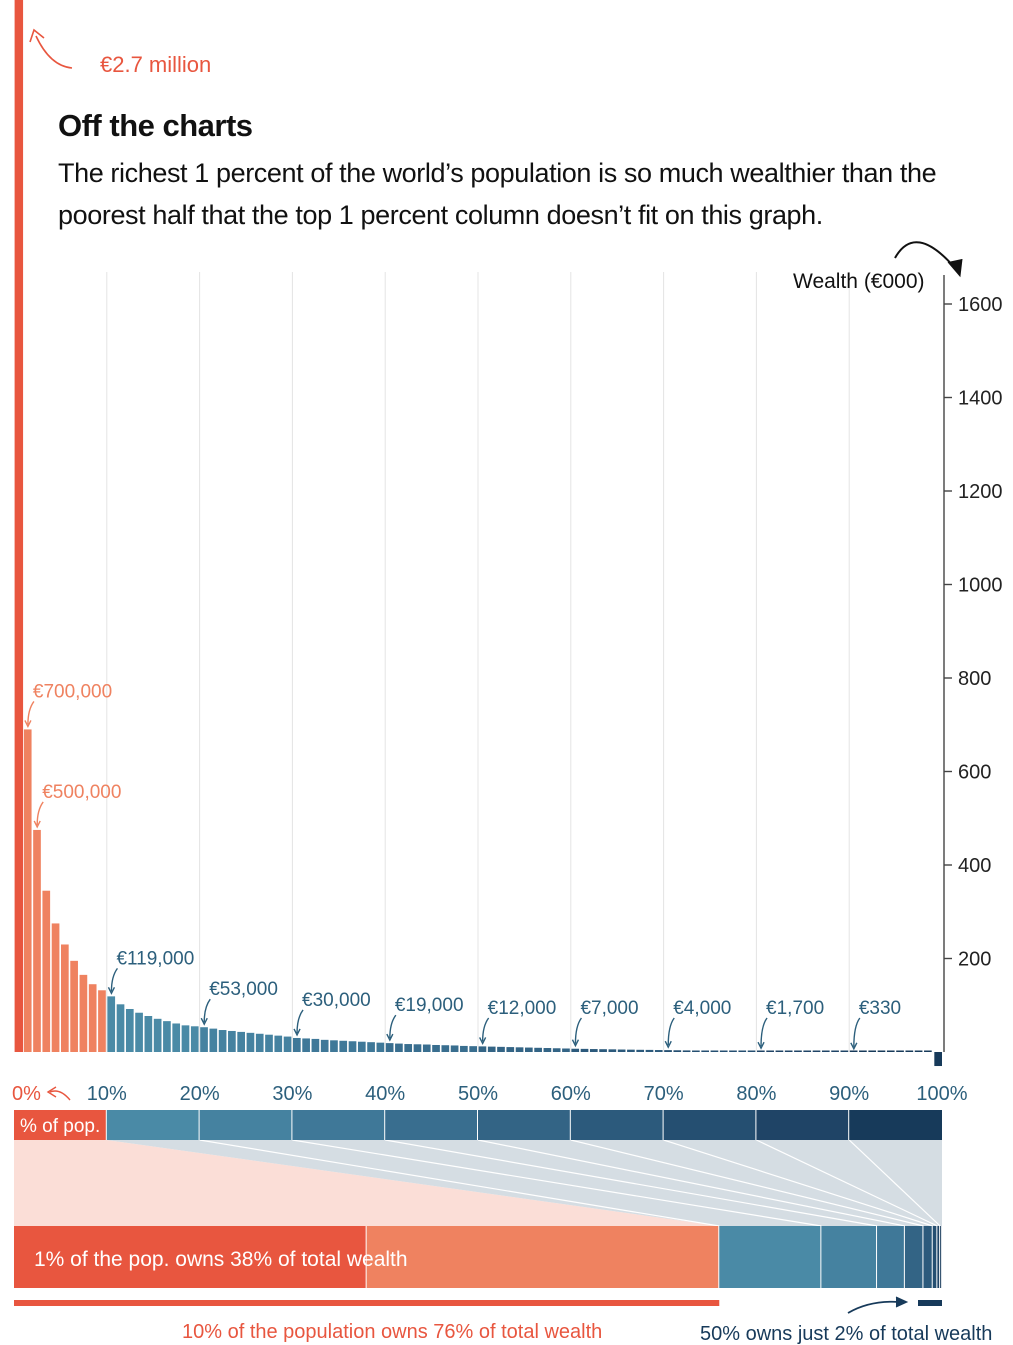 The height and width of the screenshot is (1345, 1013). Describe the element at coordinates (155, 125) in the screenshot. I see `chart-title: Off the charts` at that location.